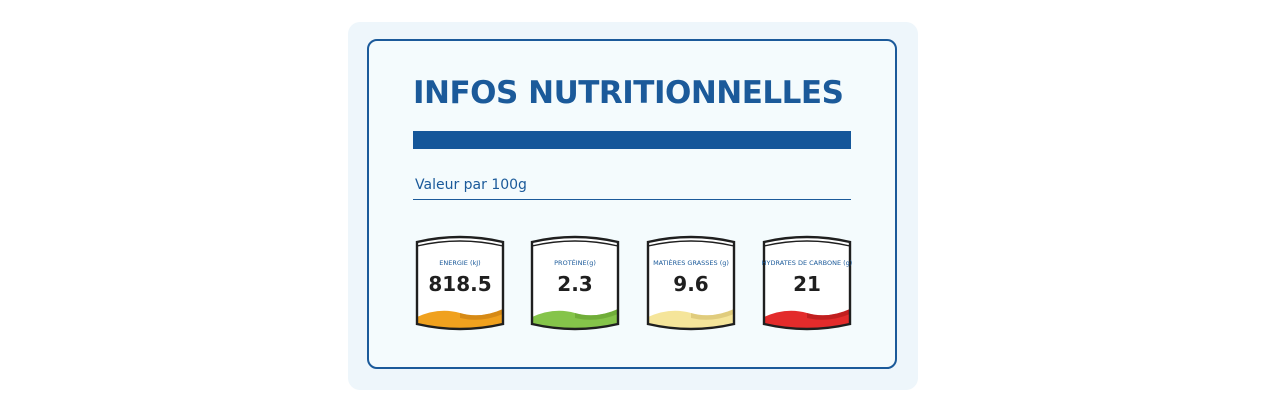 This screenshot has height=417, width=1278. I want to click on serving-subtitle: Valeur par 100g, so click(471, 185).